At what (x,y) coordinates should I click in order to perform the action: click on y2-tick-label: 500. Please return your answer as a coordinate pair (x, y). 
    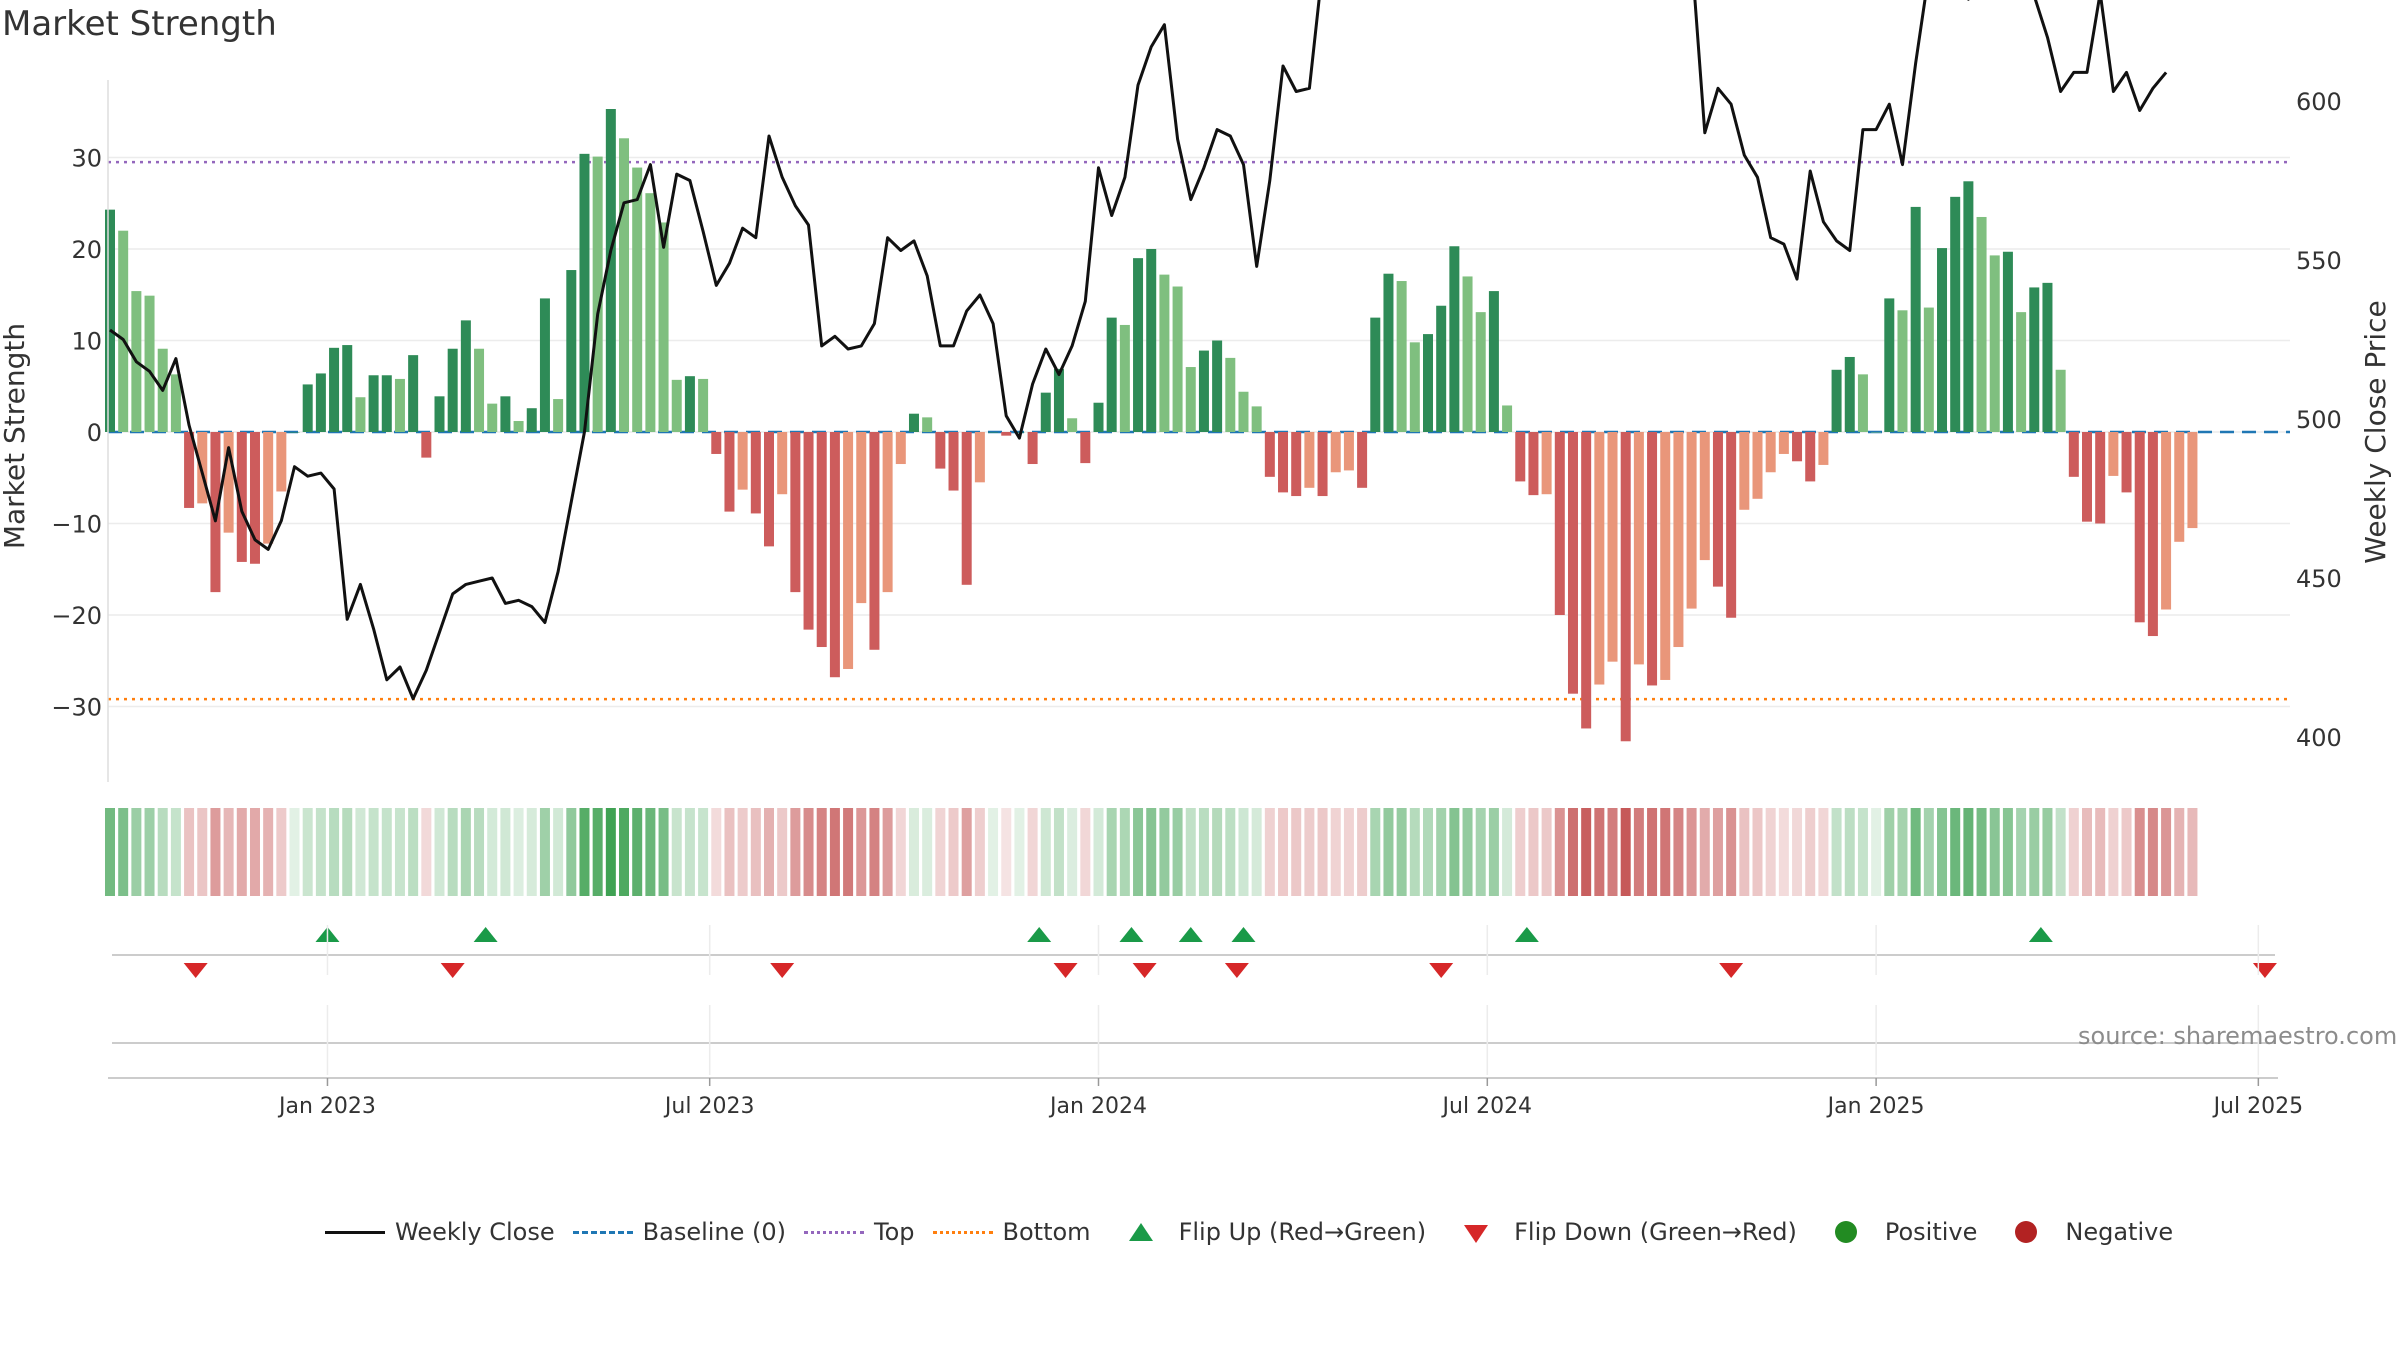
    Looking at the image, I should click on (2319, 420).